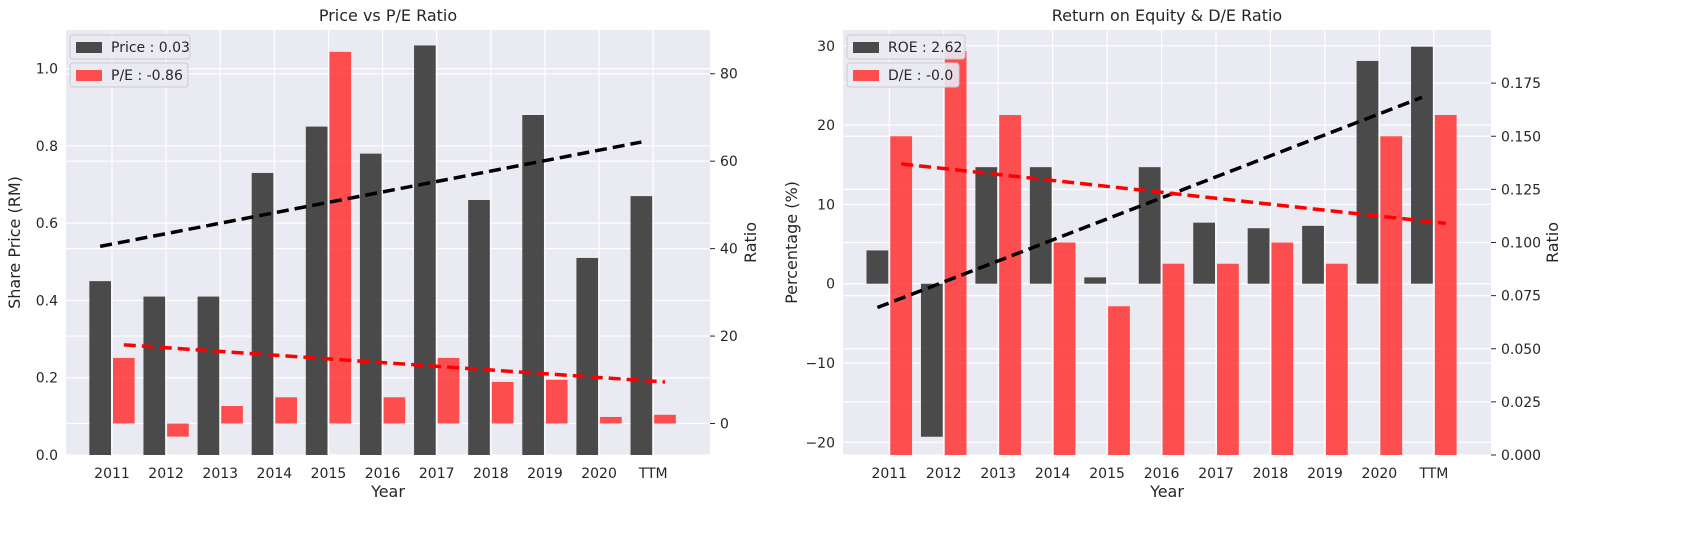 This screenshot has width=1697, height=554. What do you see at coordinates (47, 379) in the screenshot?
I see `y-tick-label: 0.2` at bounding box center [47, 379].